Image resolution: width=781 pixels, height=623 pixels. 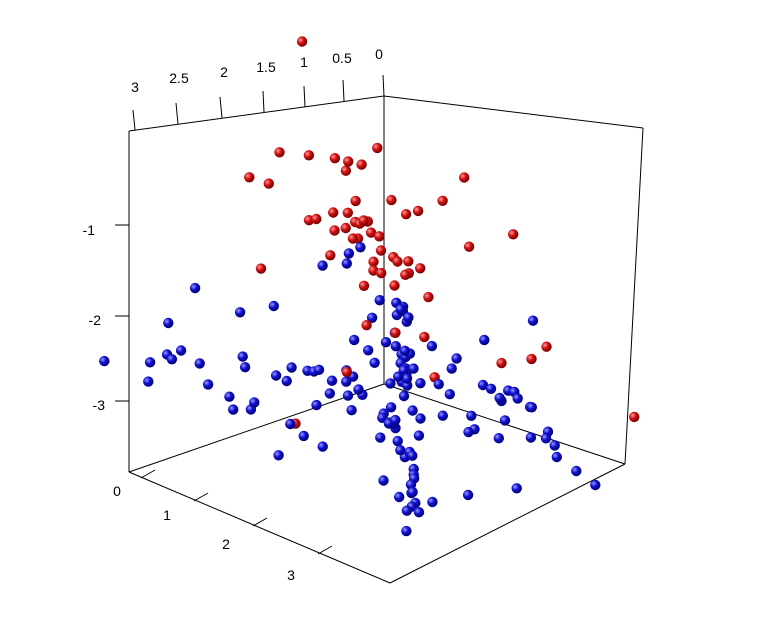 What do you see at coordinates (266, 67) in the screenshot?
I see `tick-label: 1.5` at bounding box center [266, 67].